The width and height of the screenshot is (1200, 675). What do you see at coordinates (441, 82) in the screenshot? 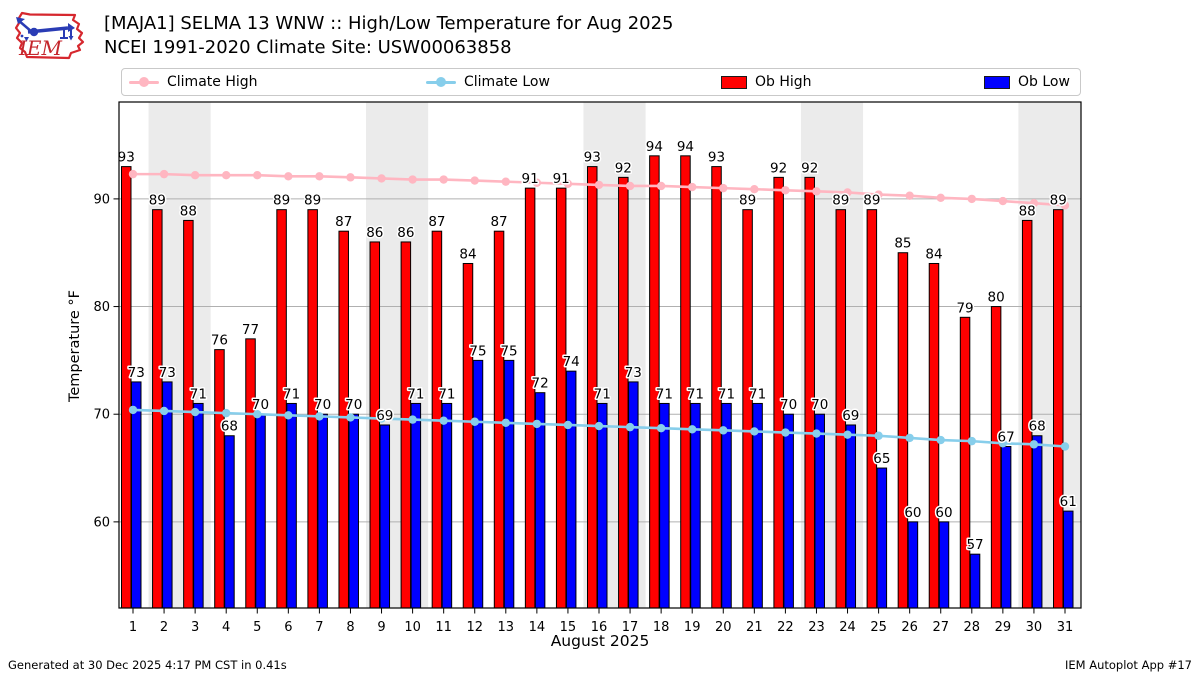
I see `climate-low-line-swatch-icon` at bounding box center [441, 82].